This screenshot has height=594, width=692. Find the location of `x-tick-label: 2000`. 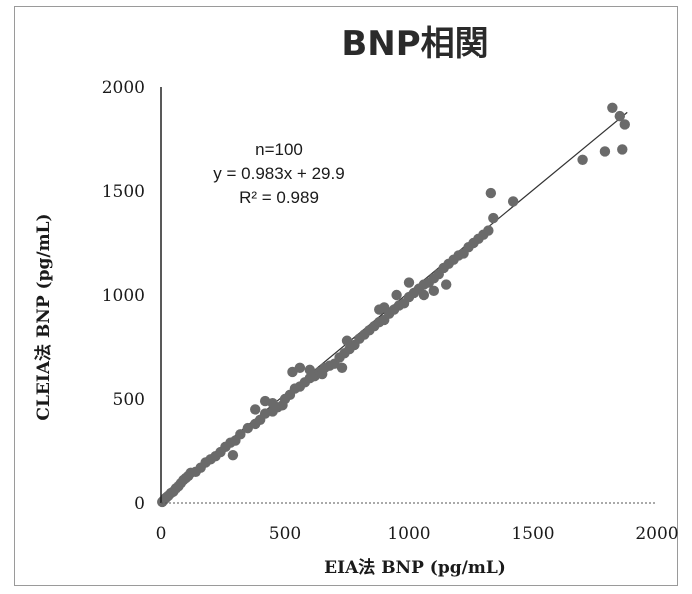

x-tick-label: 2000 is located at coordinates (656, 534).